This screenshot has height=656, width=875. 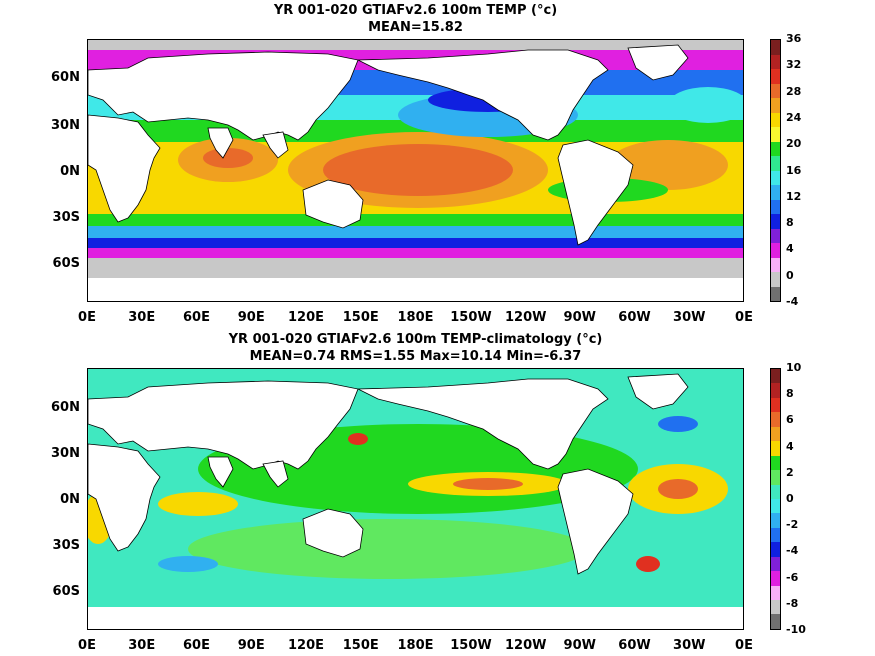 I want to click on panel1-subtitle: MEAN=15.82, so click(x=415, y=27).